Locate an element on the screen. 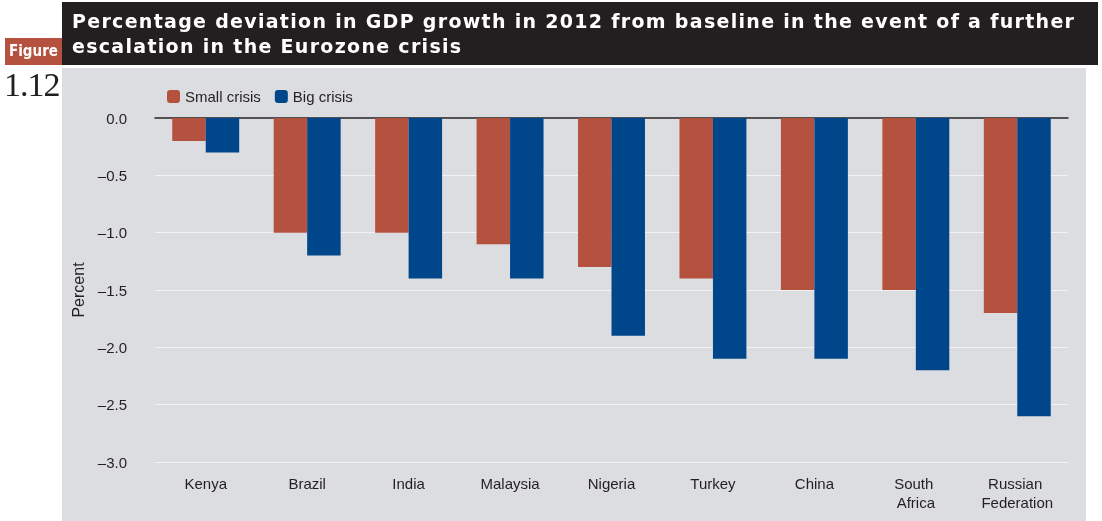 The image size is (1102, 521). x-tick-label: Kenya is located at coordinates (206, 483).